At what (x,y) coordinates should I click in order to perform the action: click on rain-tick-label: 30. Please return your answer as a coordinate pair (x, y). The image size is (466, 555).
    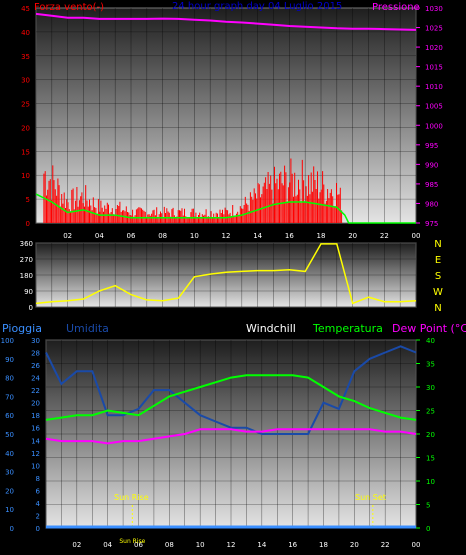
    Looking at the image, I should click on (9, 473).